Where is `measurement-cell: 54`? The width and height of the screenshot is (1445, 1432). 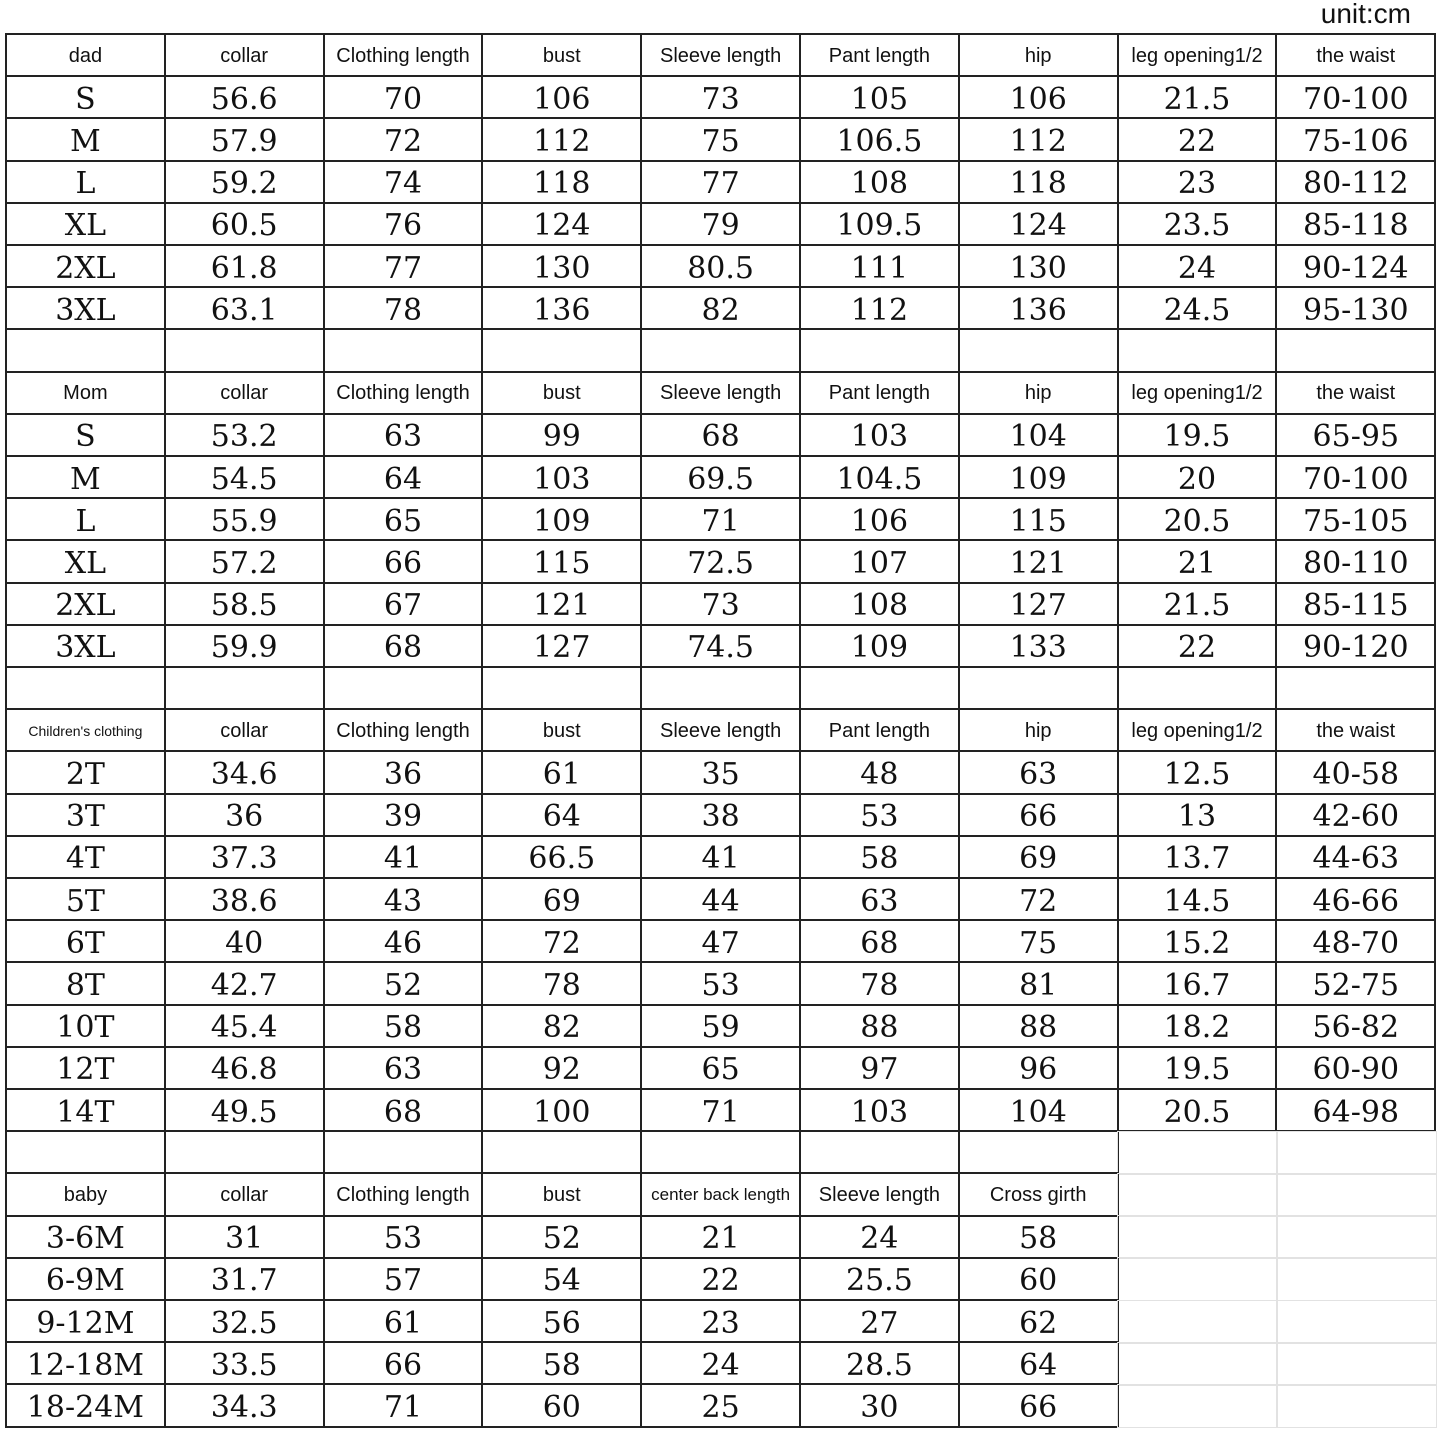
measurement-cell: 54 is located at coordinates (562, 1278).